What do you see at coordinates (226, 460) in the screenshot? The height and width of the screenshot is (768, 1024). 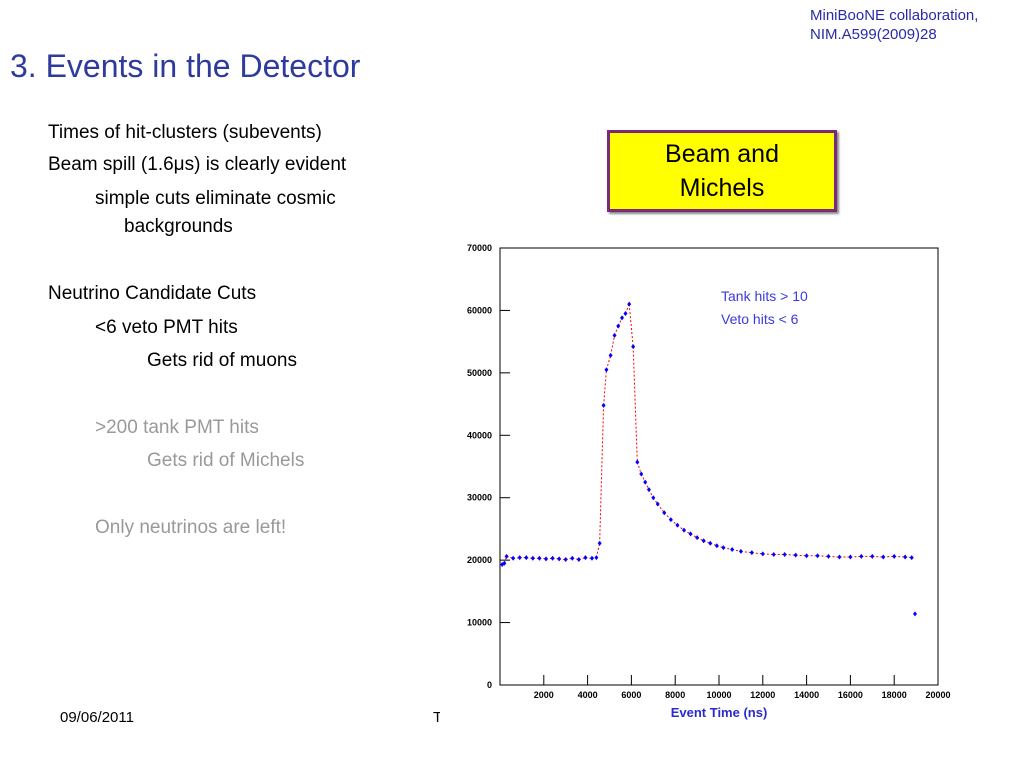 I see `bullet: Gets rid of Michels` at bounding box center [226, 460].